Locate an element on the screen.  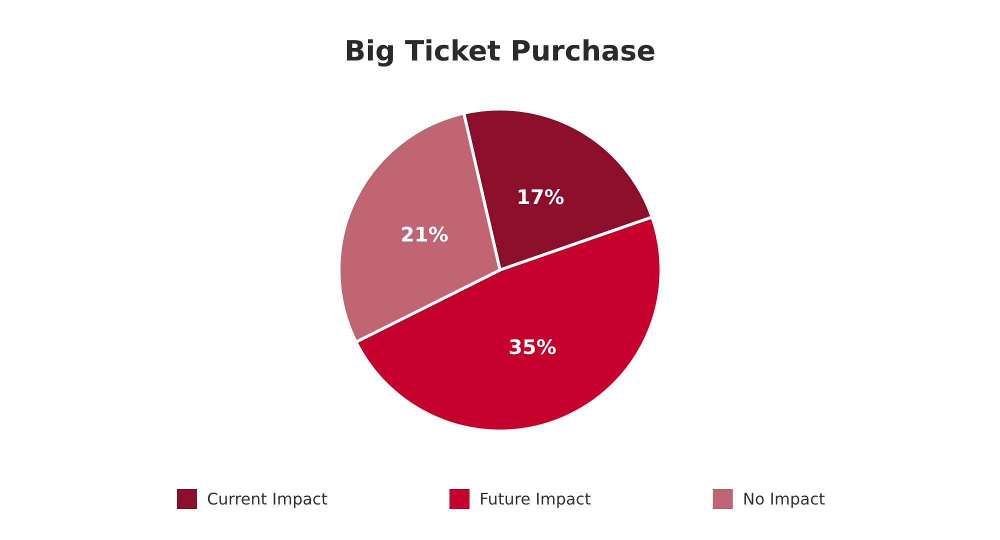
data-label: 21% is located at coordinates (424, 234).